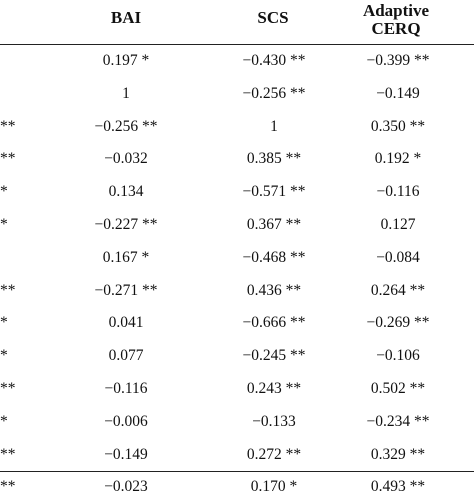 Image resolution: width=474 pixels, height=503 pixels. What do you see at coordinates (126, 487) in the screenshot?
I see `cell-bai: −0.023` at bounding box center [126, 487].